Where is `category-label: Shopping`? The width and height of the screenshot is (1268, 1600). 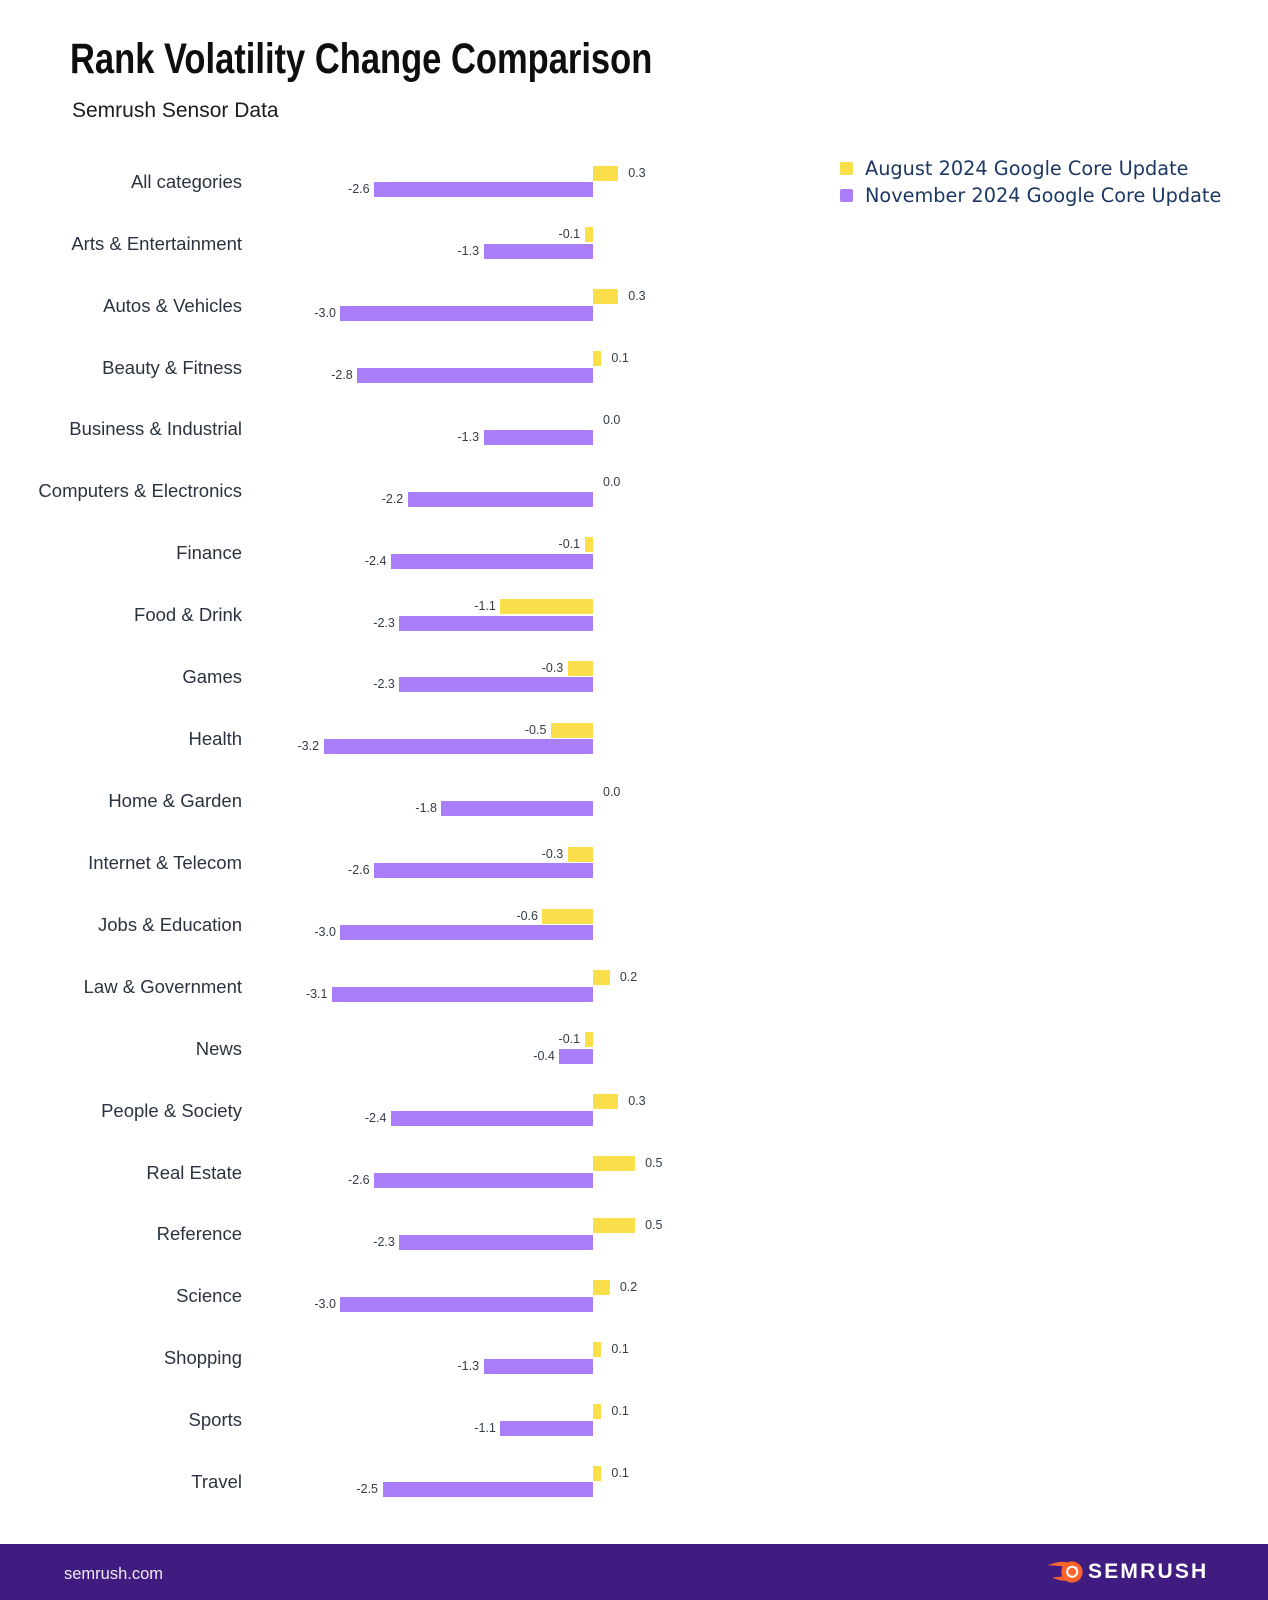 category-label: Shopping is located at coordinates (202, 1358).